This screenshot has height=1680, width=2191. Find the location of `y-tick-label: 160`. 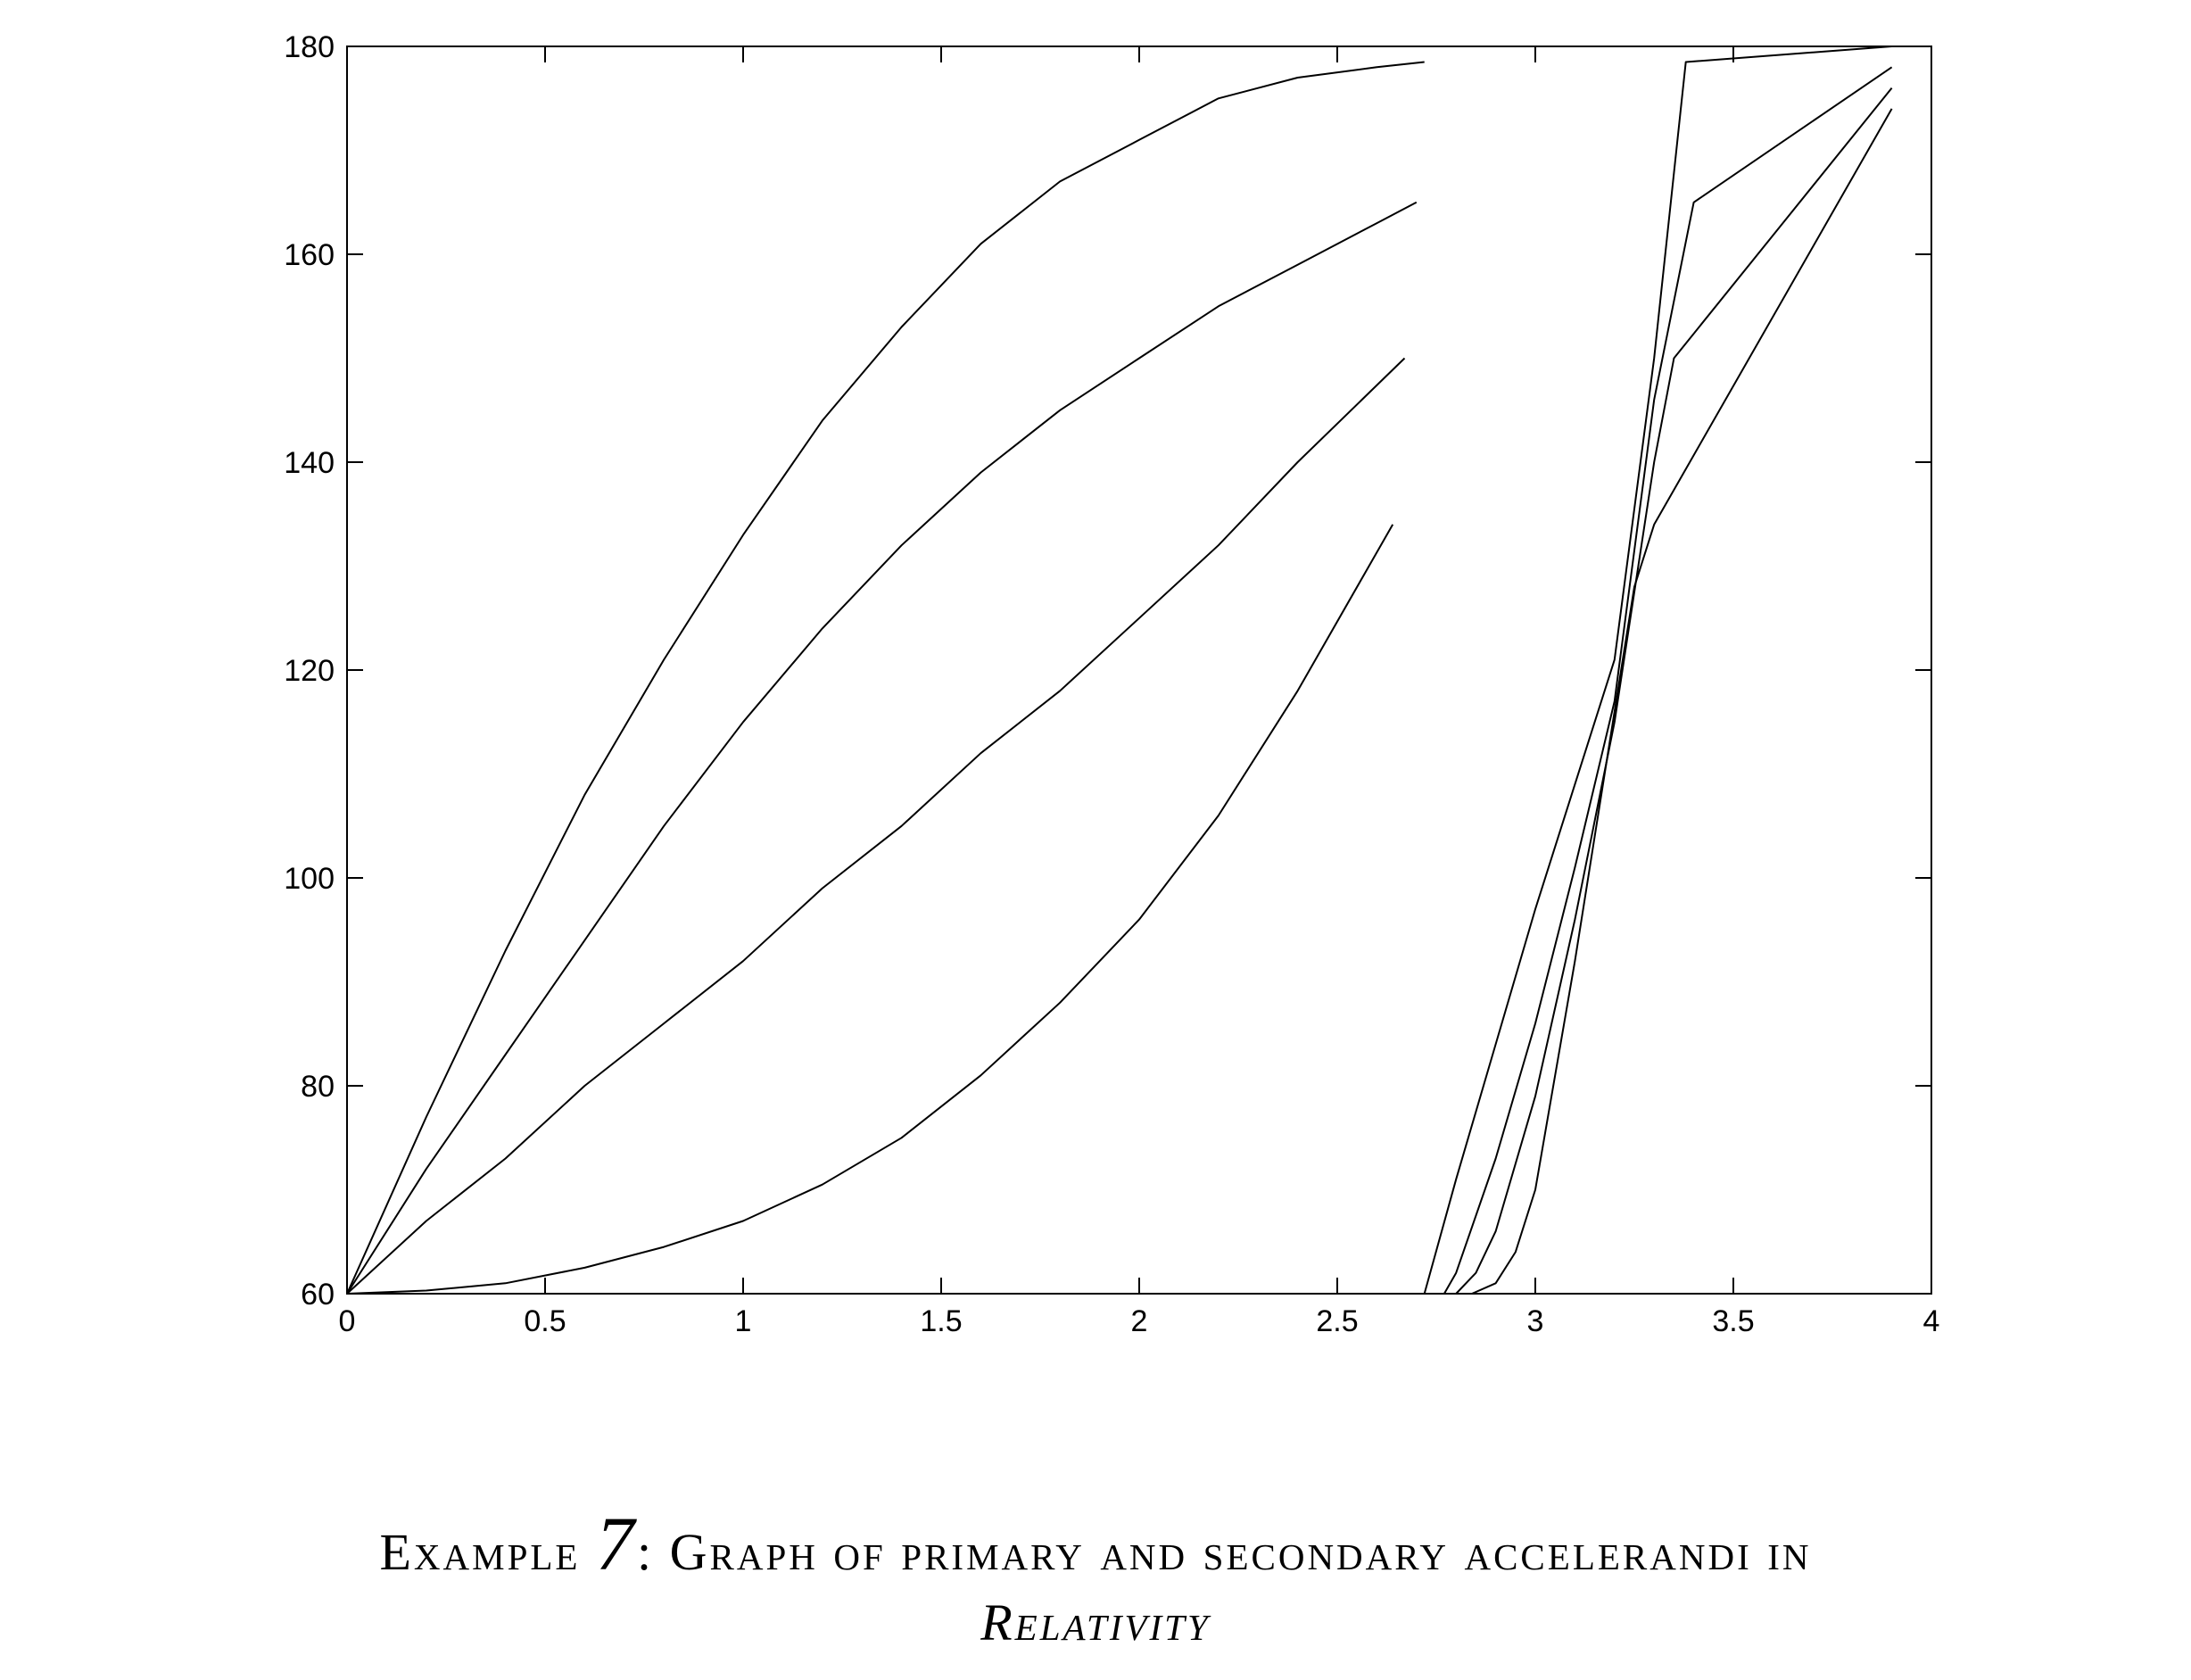

y-tick-label: 160 is located at coordinates (309, 255).